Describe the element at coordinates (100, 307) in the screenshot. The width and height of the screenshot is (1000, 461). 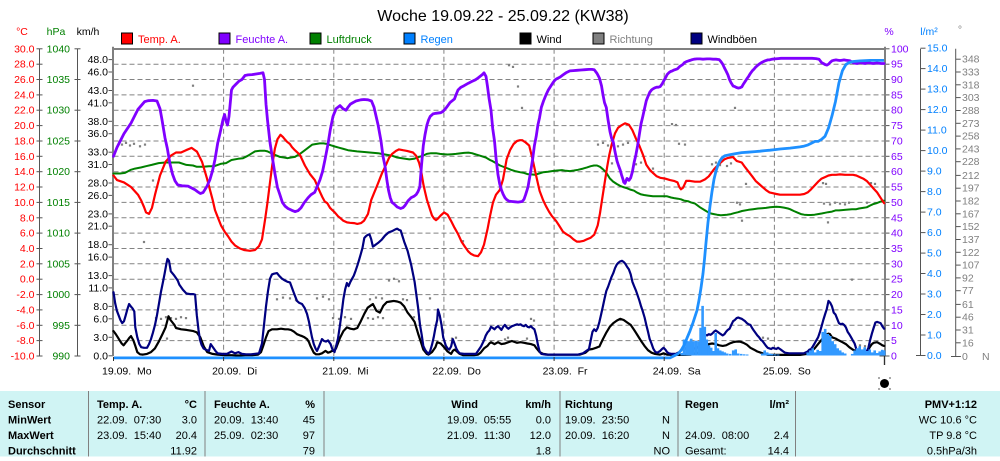
I see `svg-text: 8.0` at that location.